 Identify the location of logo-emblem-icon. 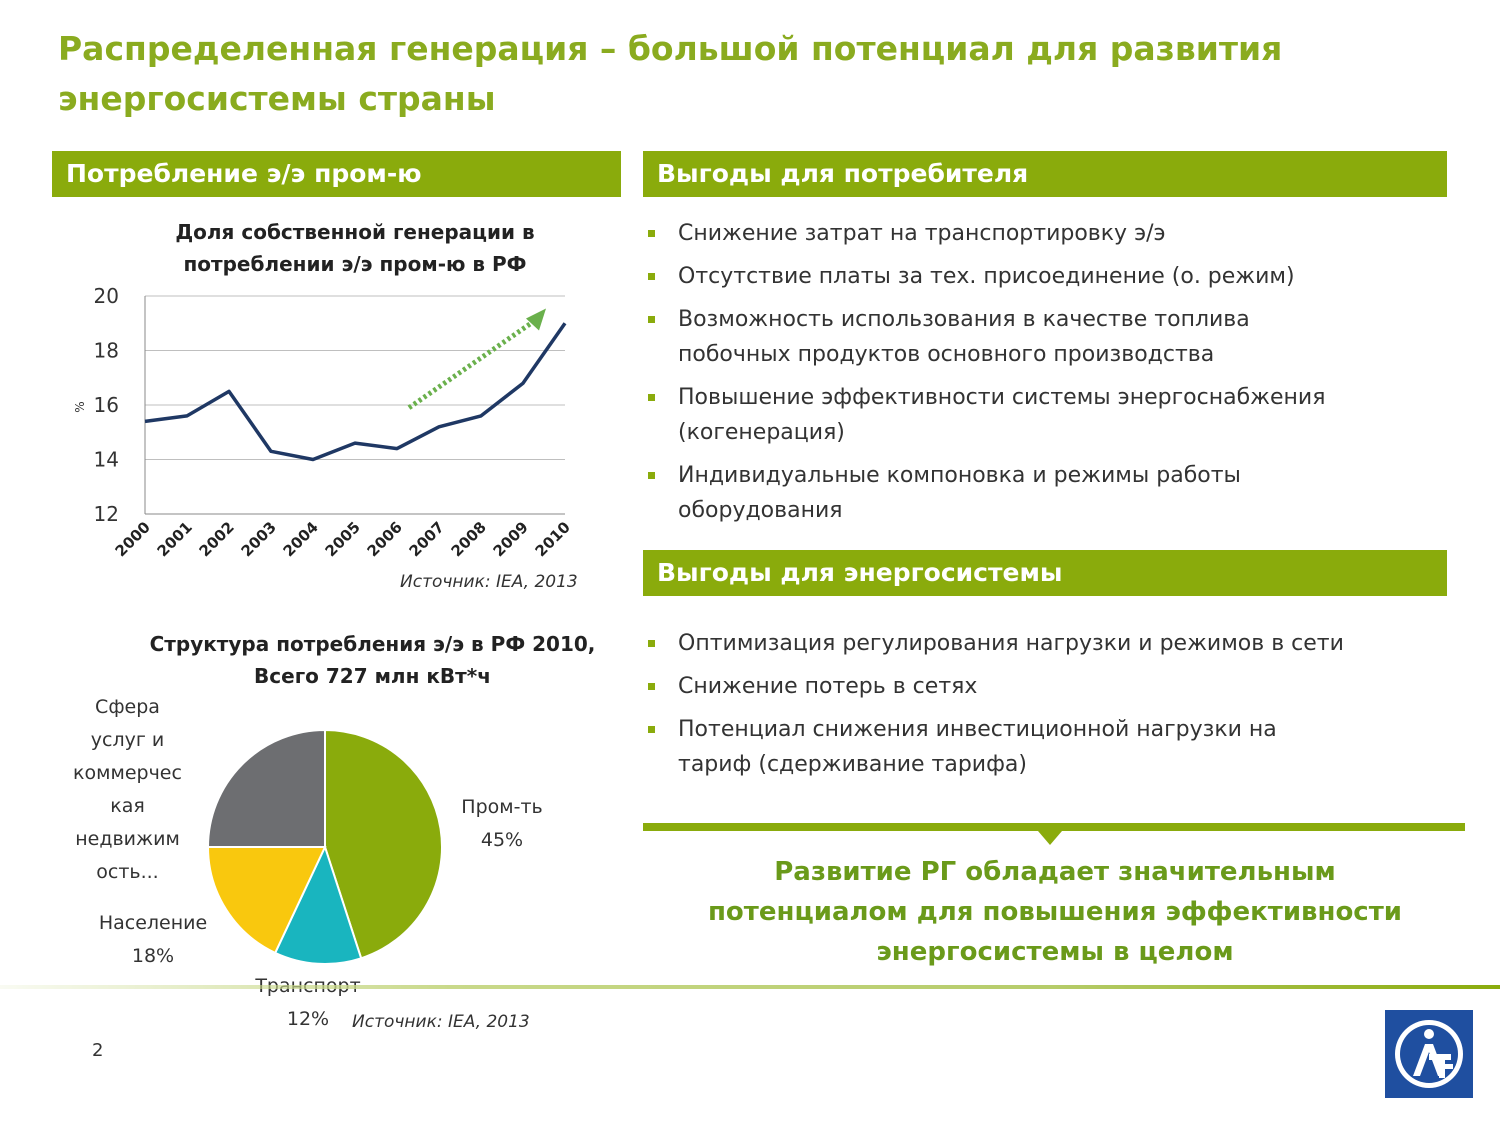
(1429, 1054).